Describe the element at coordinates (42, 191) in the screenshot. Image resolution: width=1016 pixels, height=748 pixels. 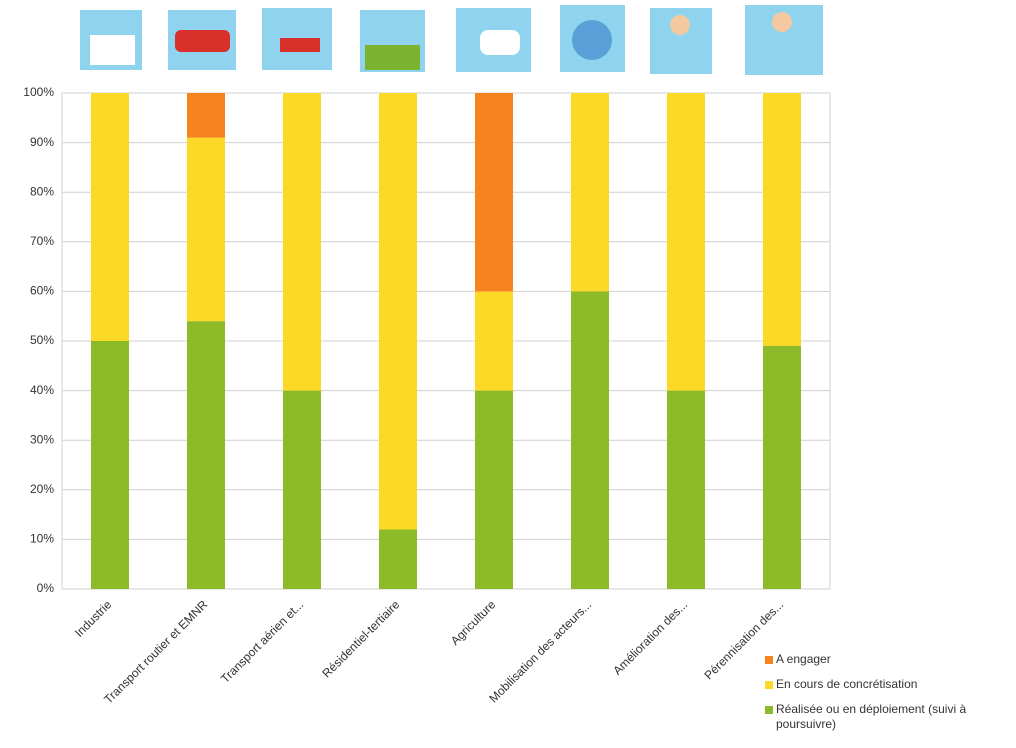
I see `y-tick-label: 80%` at that location.